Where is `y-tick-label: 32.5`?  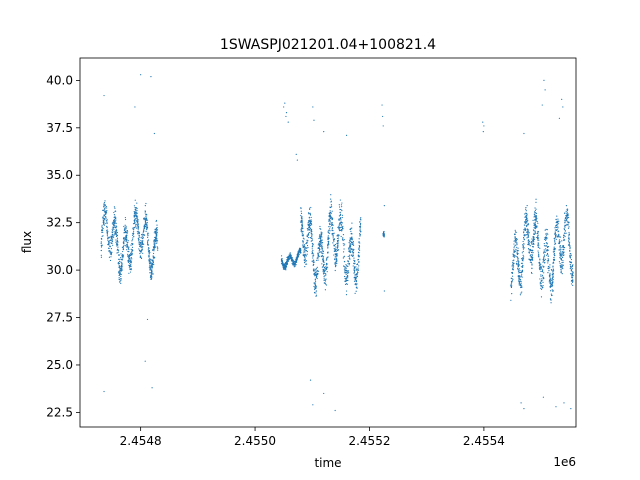
y-tick-label: 32.5 is located at coordinates (59, 223).